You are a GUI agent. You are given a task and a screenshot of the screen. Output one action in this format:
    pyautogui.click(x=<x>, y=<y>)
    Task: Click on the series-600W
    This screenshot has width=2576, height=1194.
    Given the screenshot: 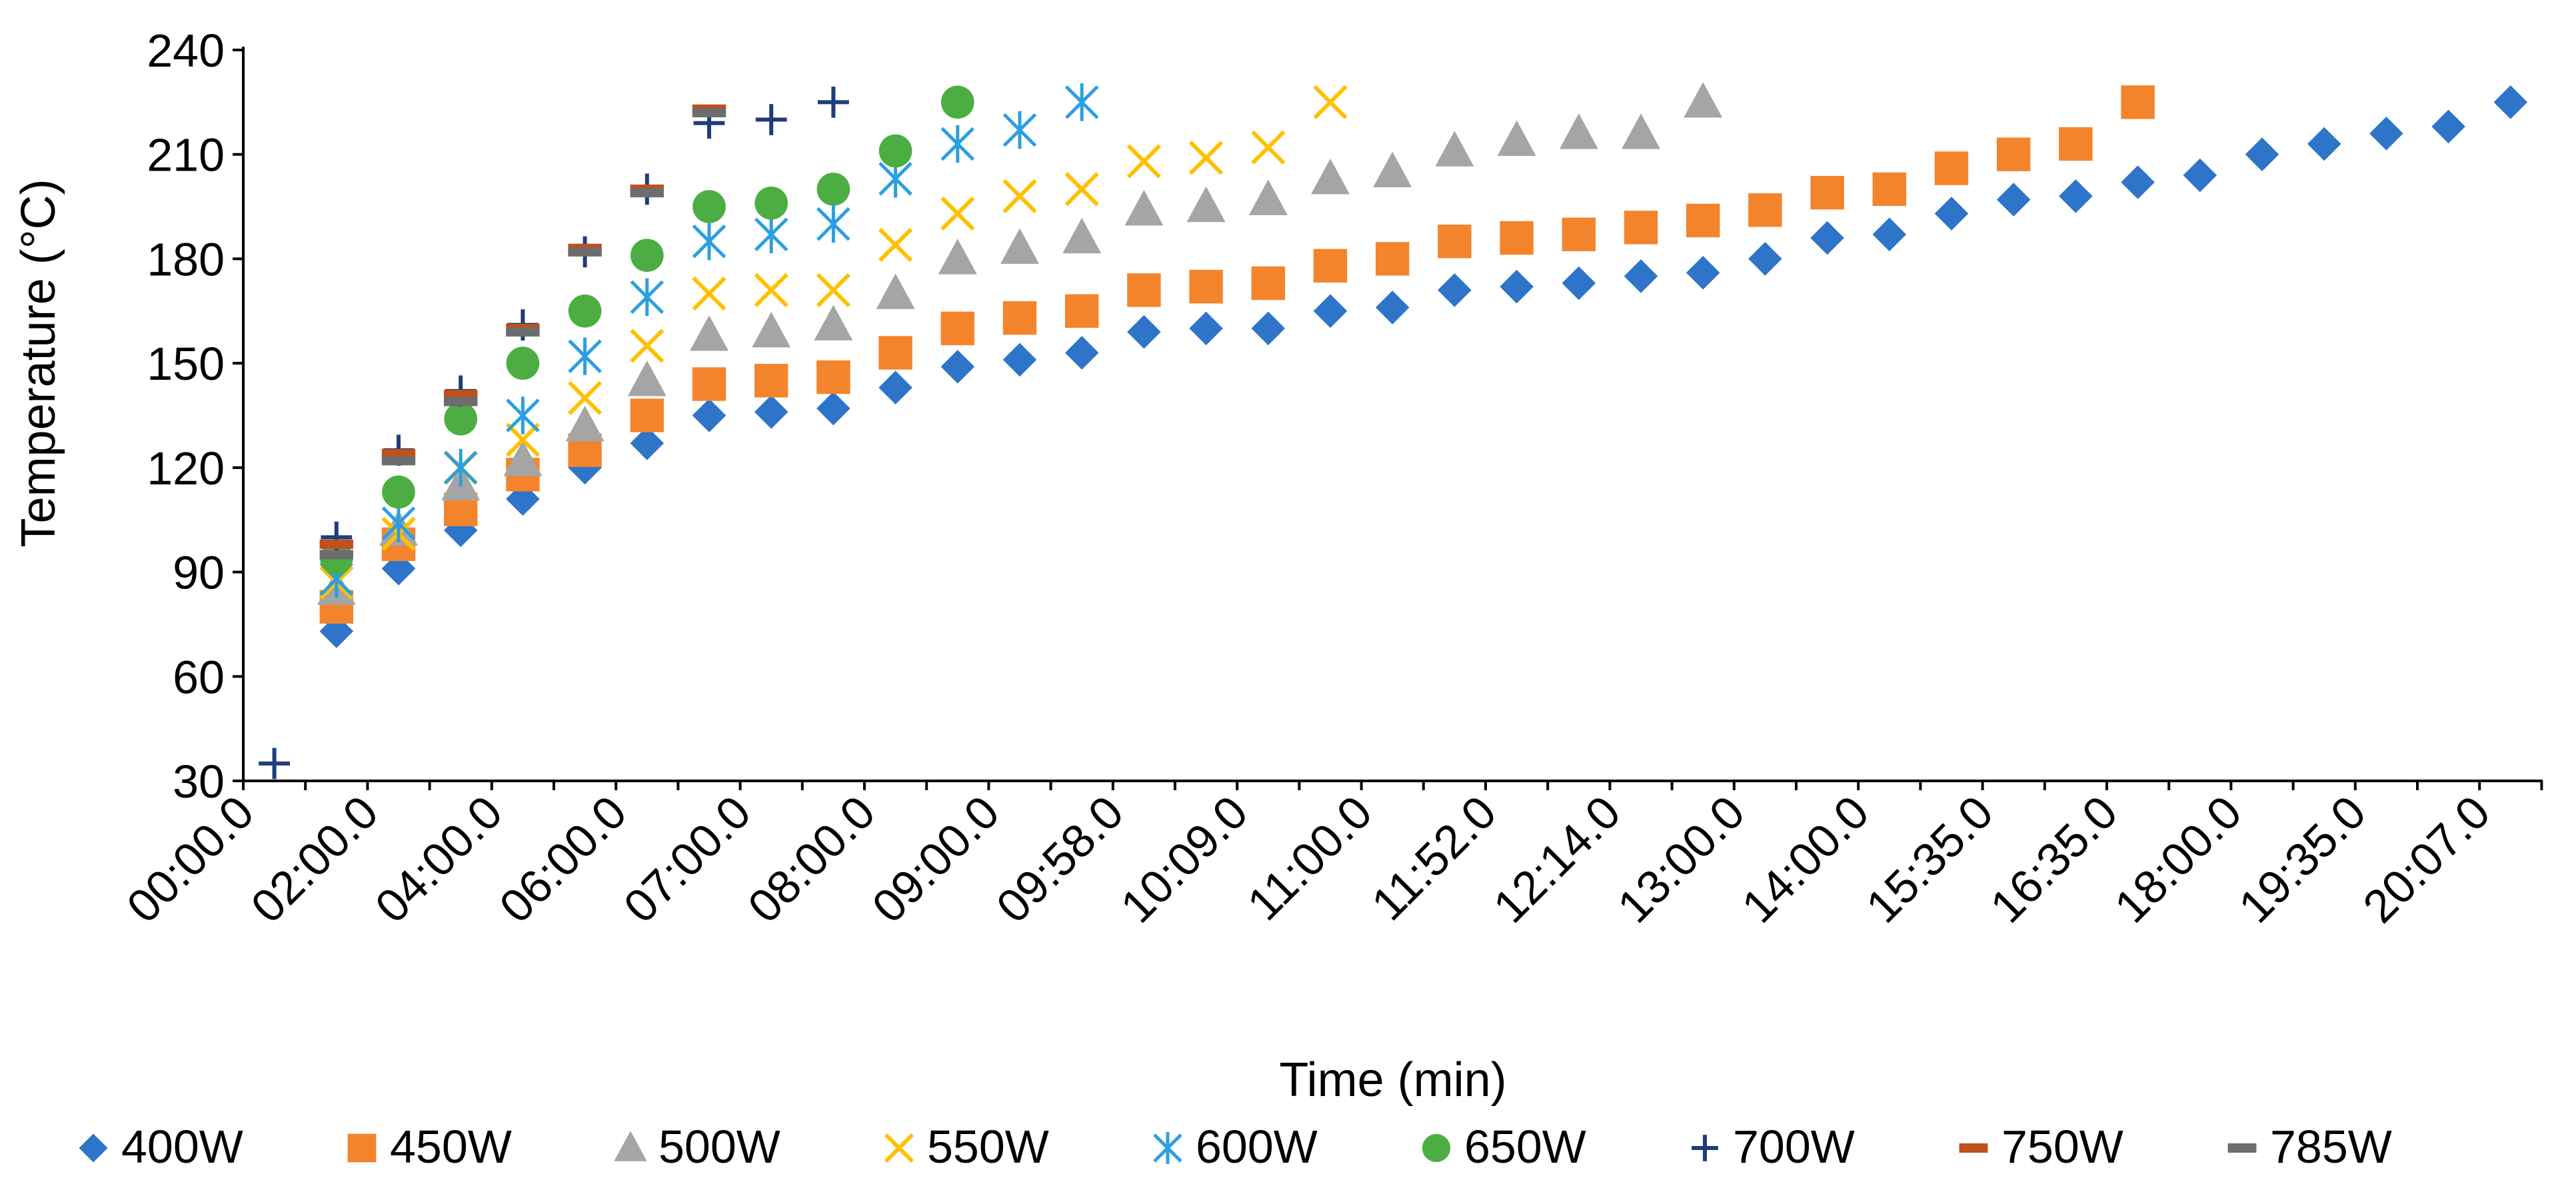 What is the action you would take?
    pyautogui.click(x=709, y=340)
    